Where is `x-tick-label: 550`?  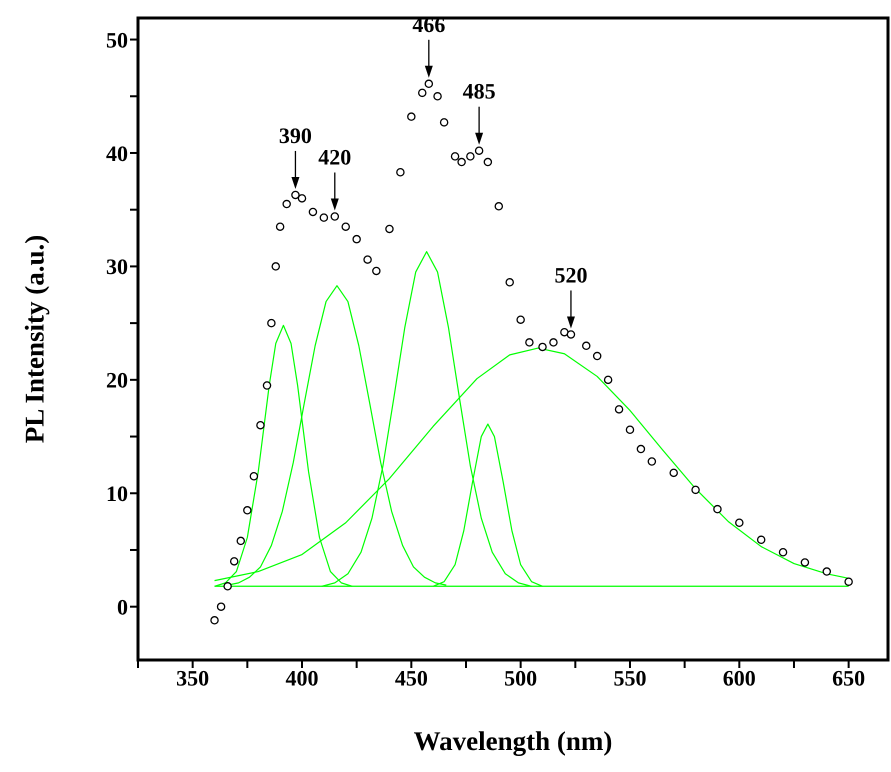
x-tick-label: 550 is located at coordinates (629, 678).